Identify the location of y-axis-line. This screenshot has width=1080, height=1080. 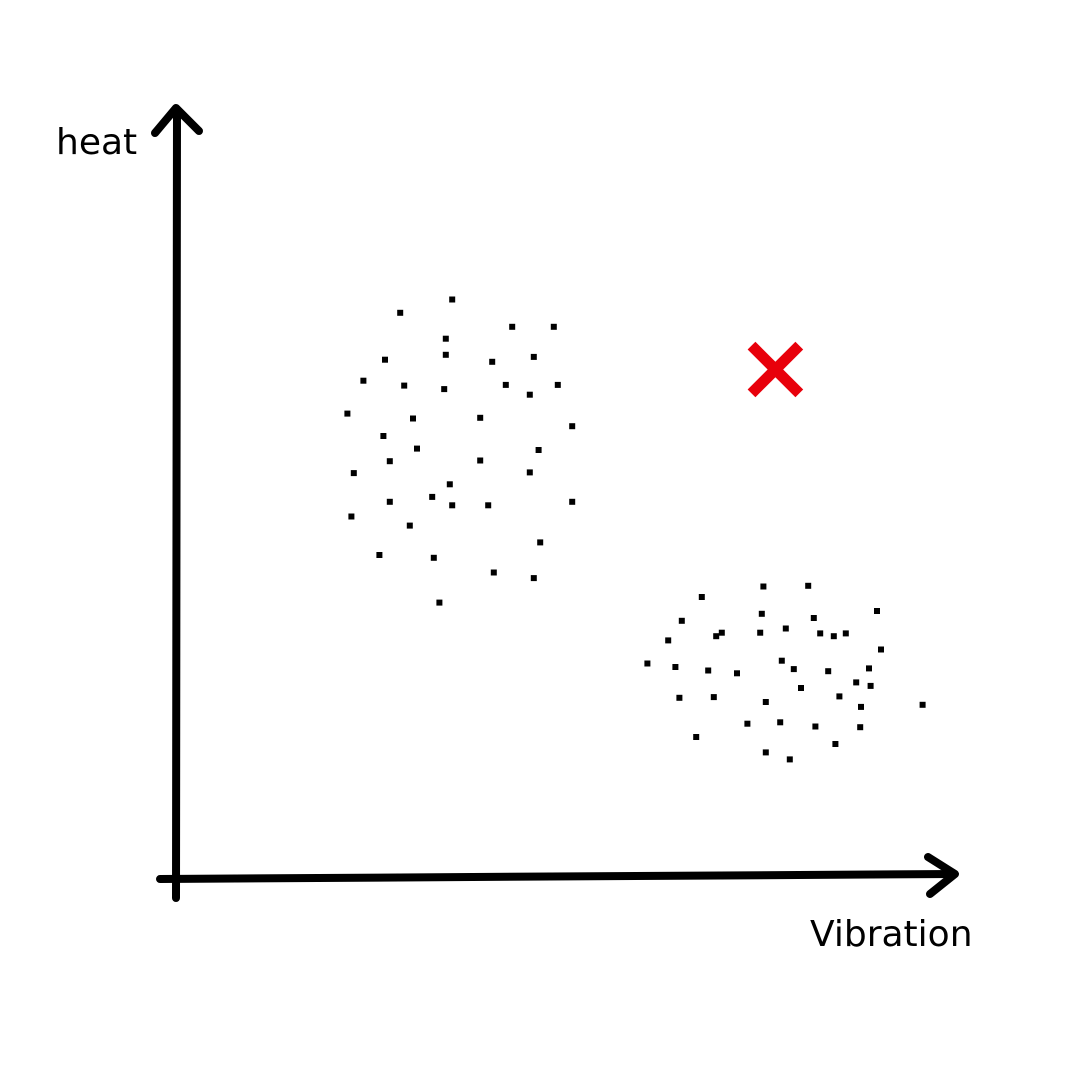
(176, 504).